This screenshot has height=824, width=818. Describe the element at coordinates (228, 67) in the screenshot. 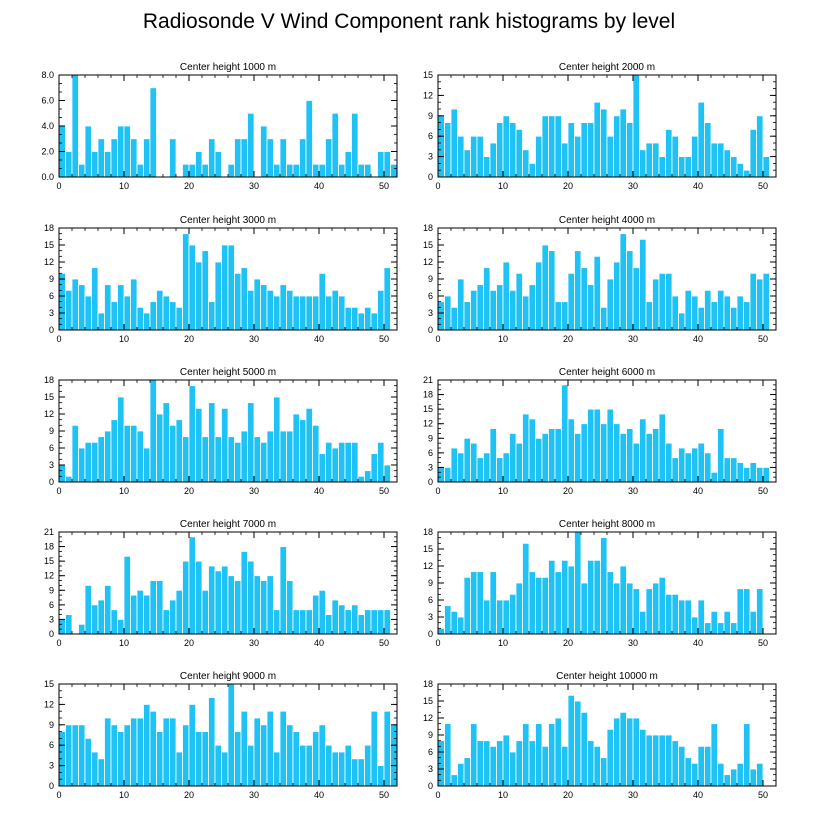

I see `panel-title: Center height 1000 m` at that location.